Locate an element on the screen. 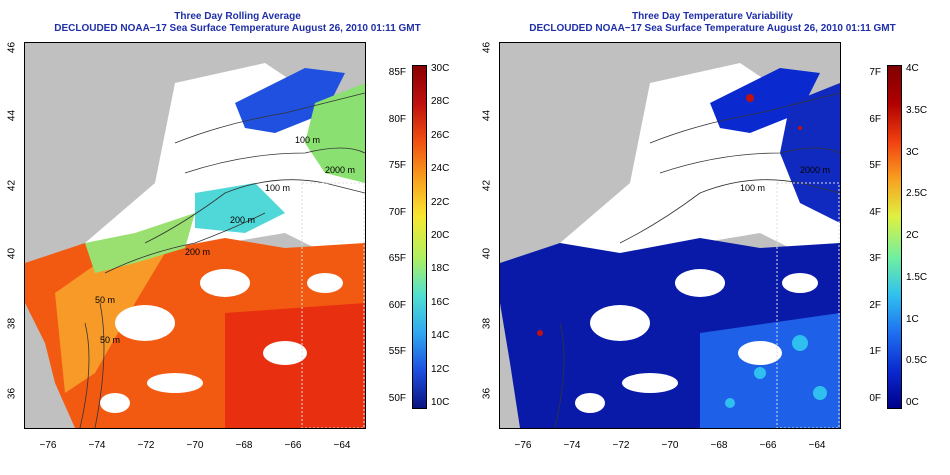 The image size is (950, 475). colorbar-tick-label: 30C is located at coordinates (440, 68).